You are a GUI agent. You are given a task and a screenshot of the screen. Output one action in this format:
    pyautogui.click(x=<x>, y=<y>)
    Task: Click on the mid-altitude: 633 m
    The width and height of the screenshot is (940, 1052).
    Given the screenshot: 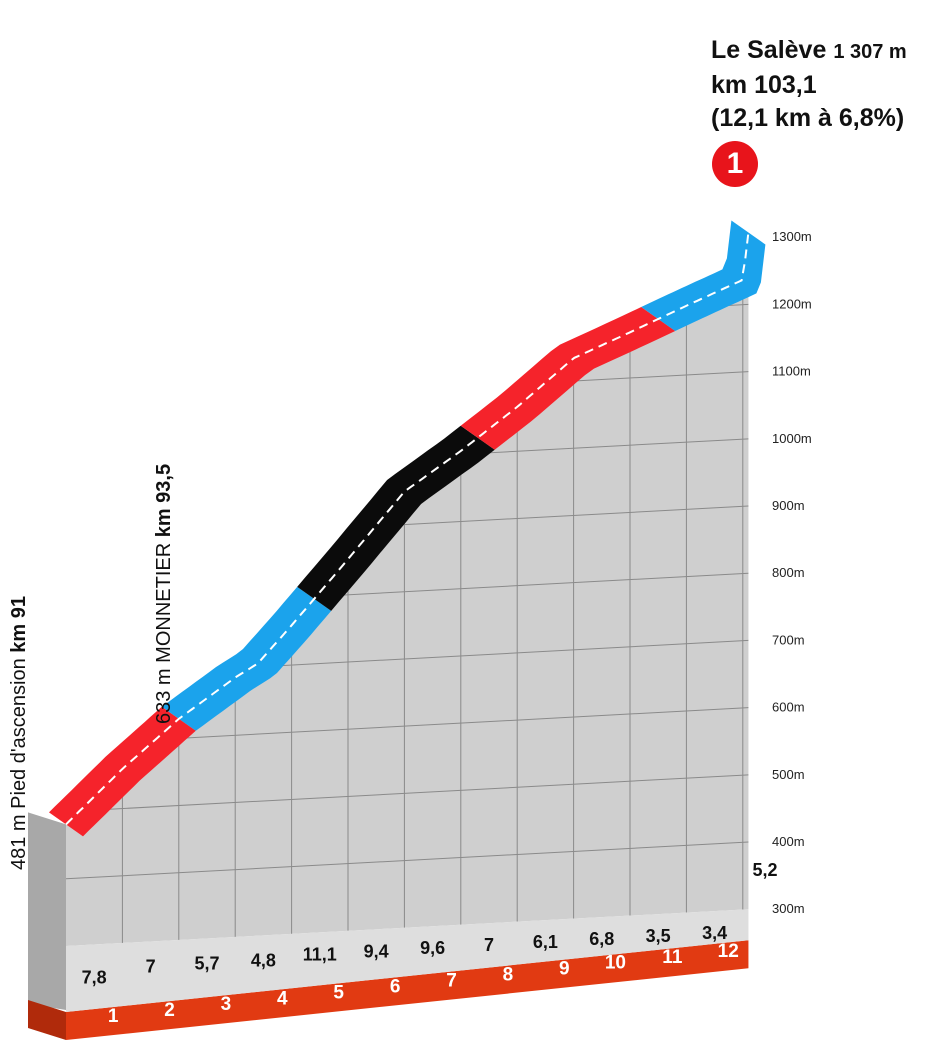 What is the action you would take?
    pyautogui.click(x=164, y=696)
    